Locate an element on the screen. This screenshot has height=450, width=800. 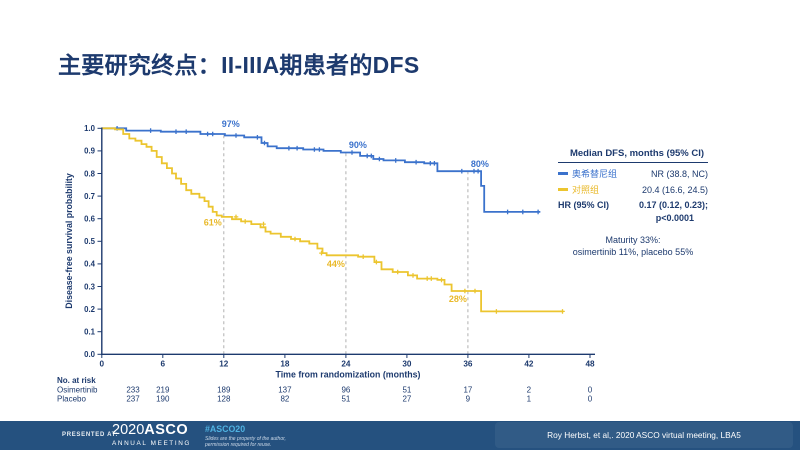
svg-text: Osimertinib is located at coordinates (77, 390).